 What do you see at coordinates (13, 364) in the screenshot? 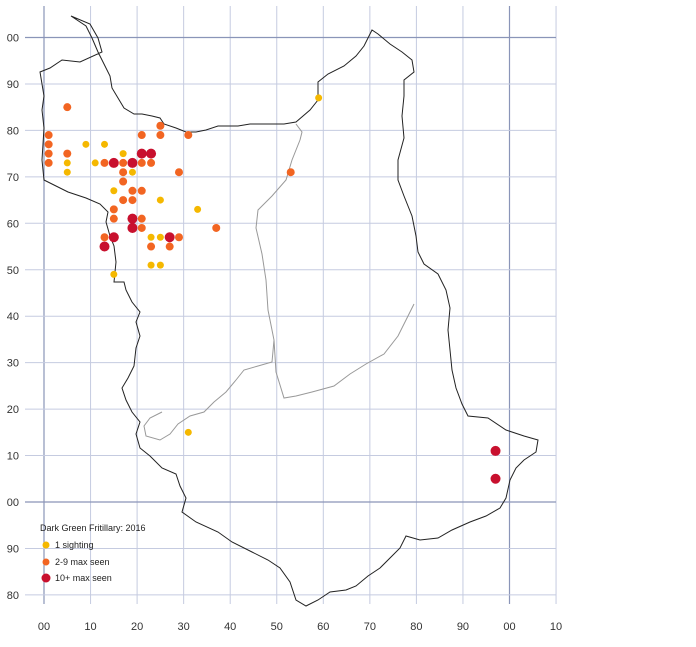
I see `y-tick-label: 30` at bounding box center [13, 364].